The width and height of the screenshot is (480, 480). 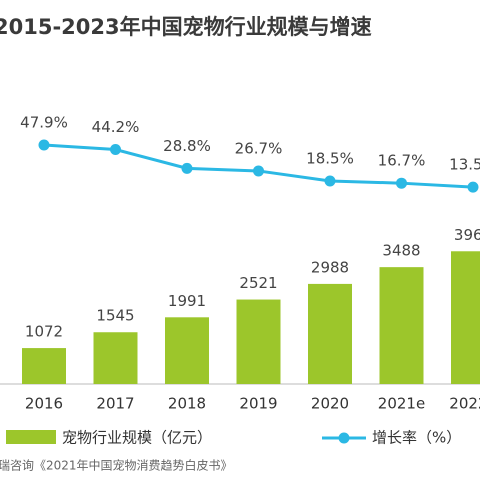 What do you see at coordinates (187, 146) in the screenshot?
I see `line-value-label: 28.8%` at bounding box center [187, 146].